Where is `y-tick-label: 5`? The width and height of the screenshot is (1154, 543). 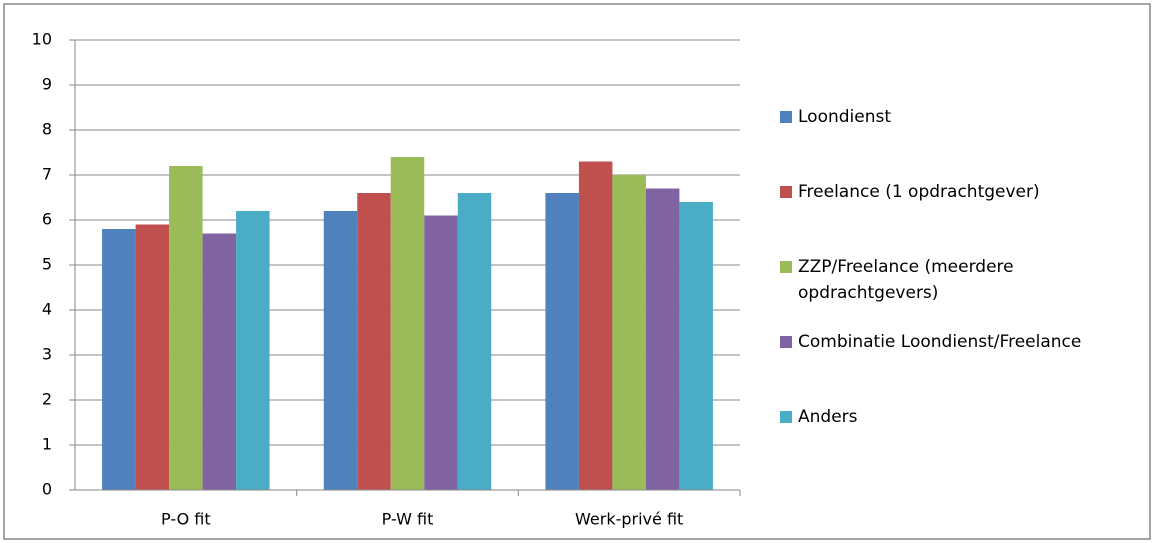
y-tick-label: 5 is located at coordinates (47, 264).